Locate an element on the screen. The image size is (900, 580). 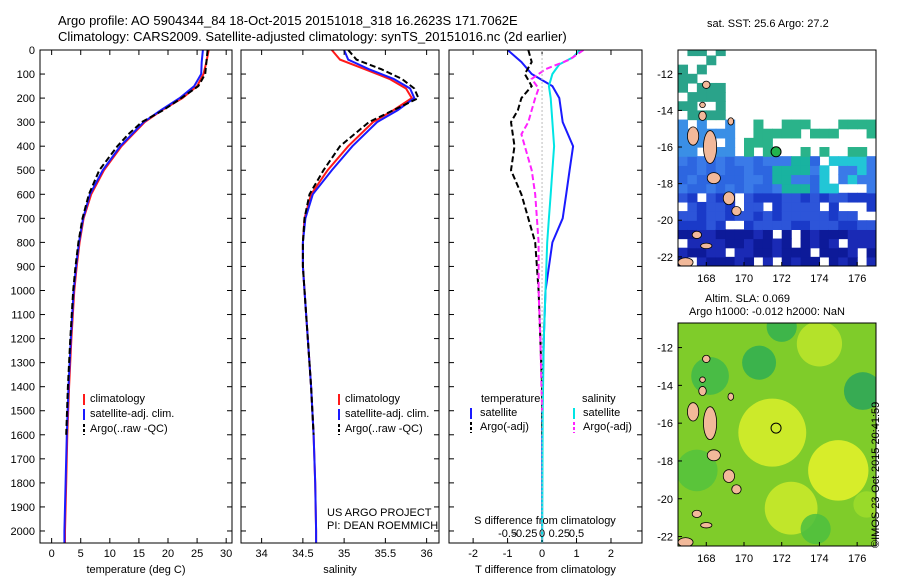
sla-map is located at coordinates (777, 434).